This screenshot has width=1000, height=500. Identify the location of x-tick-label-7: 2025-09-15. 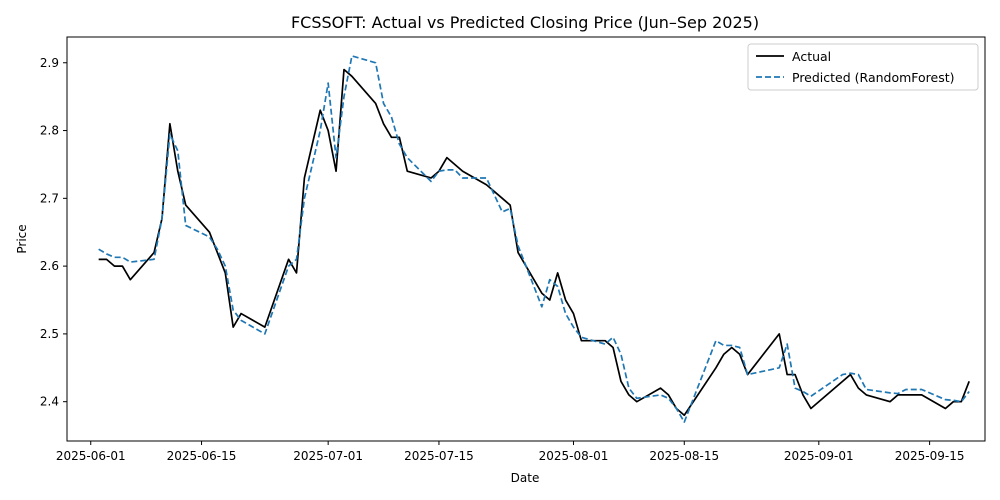
(930, 456).